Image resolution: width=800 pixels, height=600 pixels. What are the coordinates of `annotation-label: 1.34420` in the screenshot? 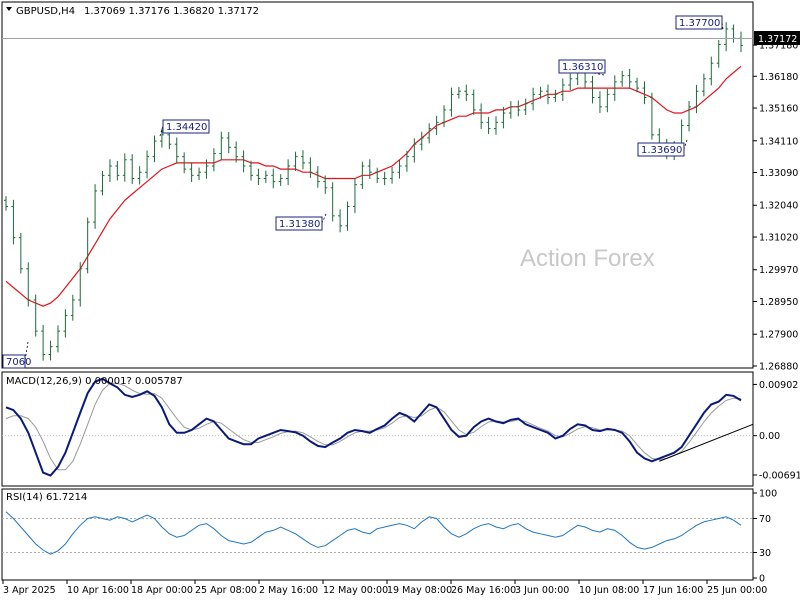 It's located at (186, 127).